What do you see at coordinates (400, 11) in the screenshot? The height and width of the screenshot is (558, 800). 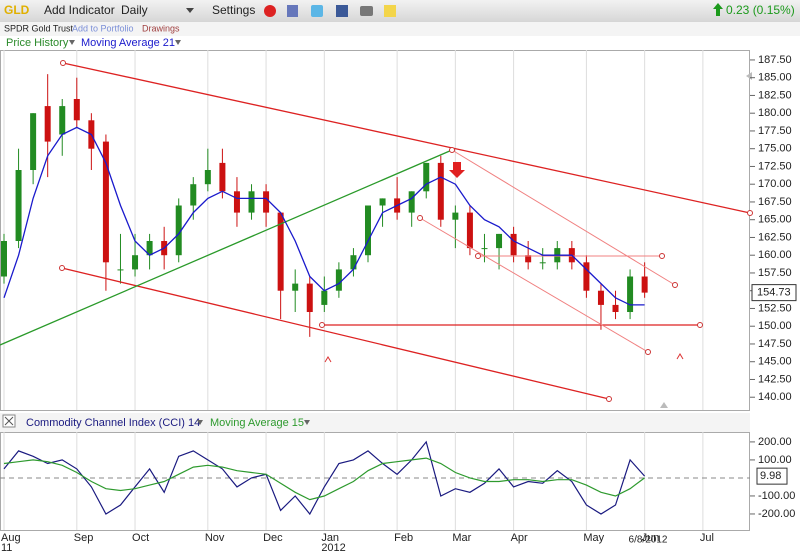 I see `toolbar` at bounding box center [400, 11].